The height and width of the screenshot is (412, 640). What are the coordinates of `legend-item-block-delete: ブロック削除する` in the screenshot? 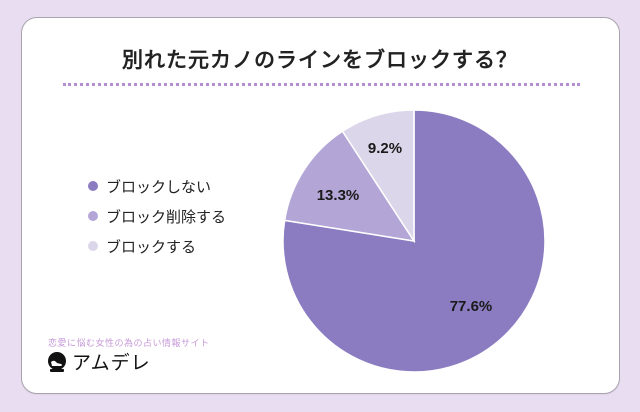 It's located at (157, 216).